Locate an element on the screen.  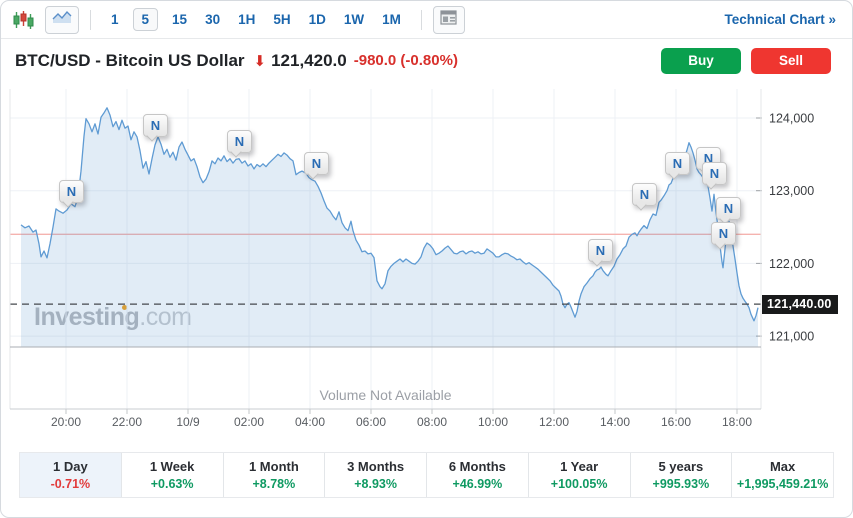
x-axis-label: 02:00 is located at coordinates (249, 422).